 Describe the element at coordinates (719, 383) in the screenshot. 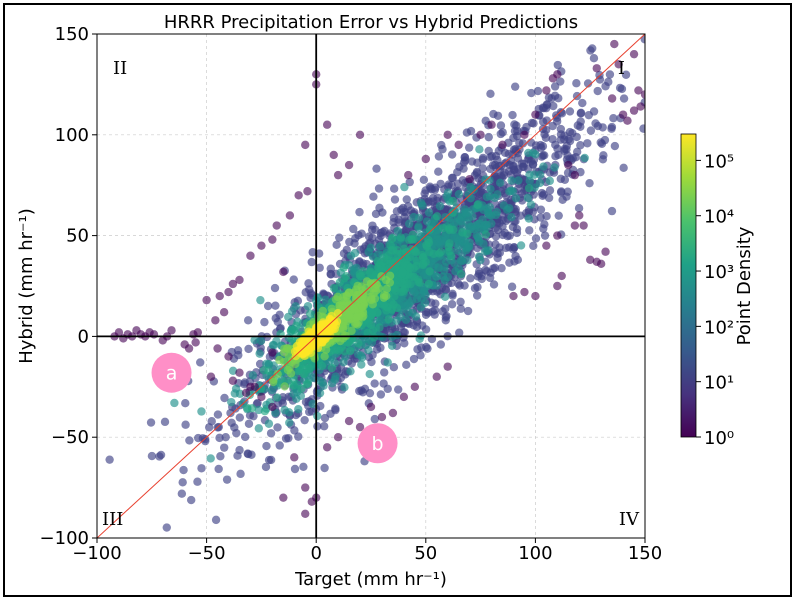

I see `colorbar-tick-label: 10¹` at that location.